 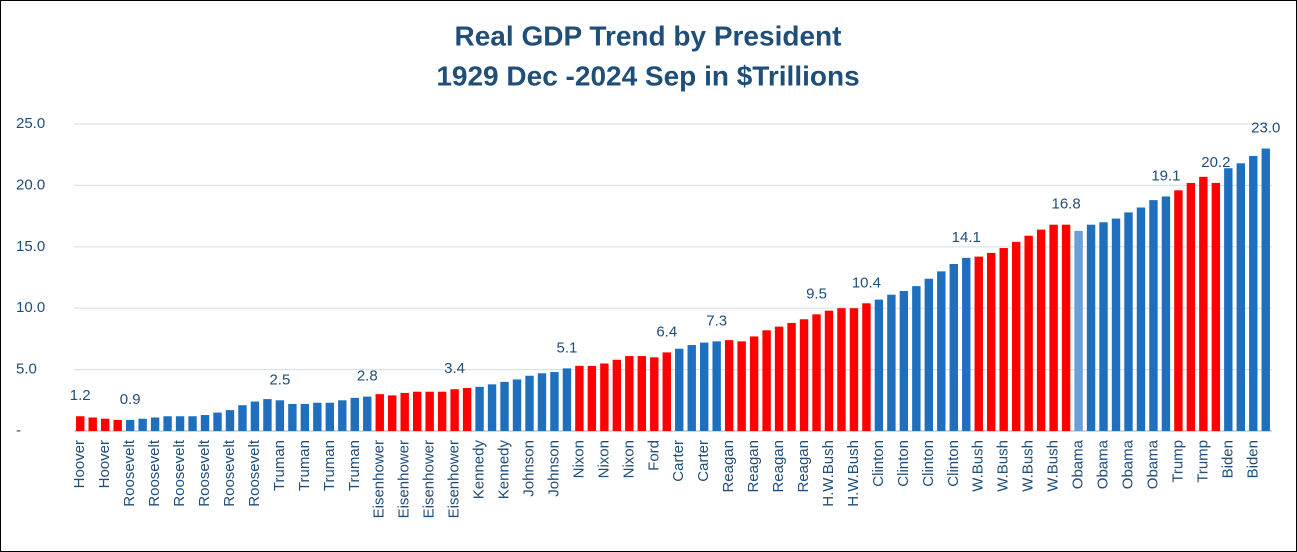 I want to click on y-tick-label: 5.0, so click(x=26, y=369).